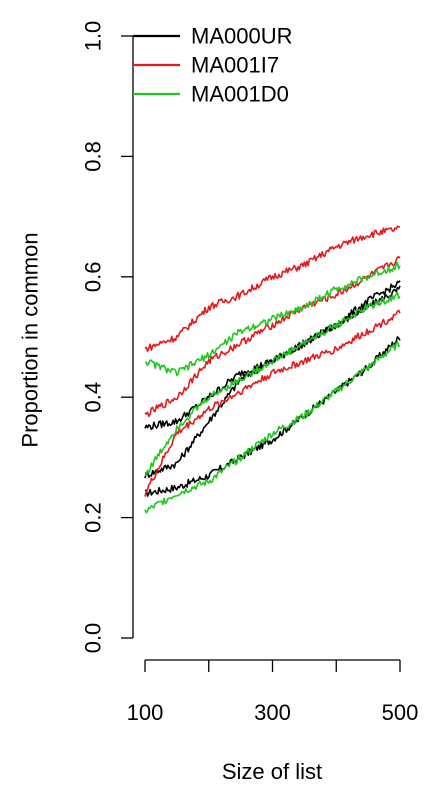 The height and width of the screenshot is (791, 425). Describe the element at coordinates (272, 771) in the screenshot. I see `x-axis-label: Size of list` at that location.